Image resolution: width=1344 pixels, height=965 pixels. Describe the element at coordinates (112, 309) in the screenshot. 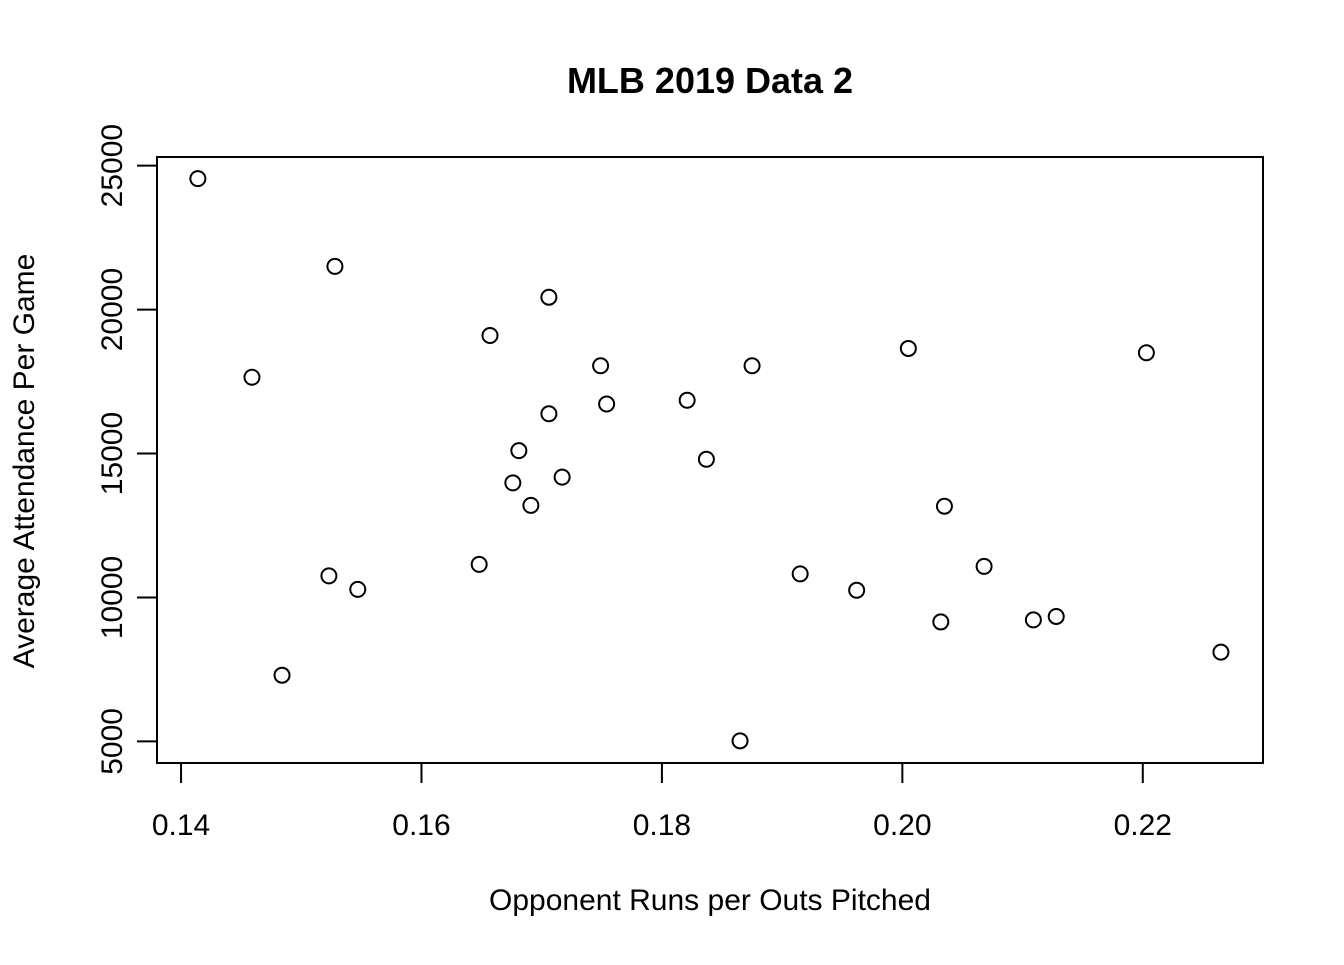

I see `y-tick-label: 20000` at that location.